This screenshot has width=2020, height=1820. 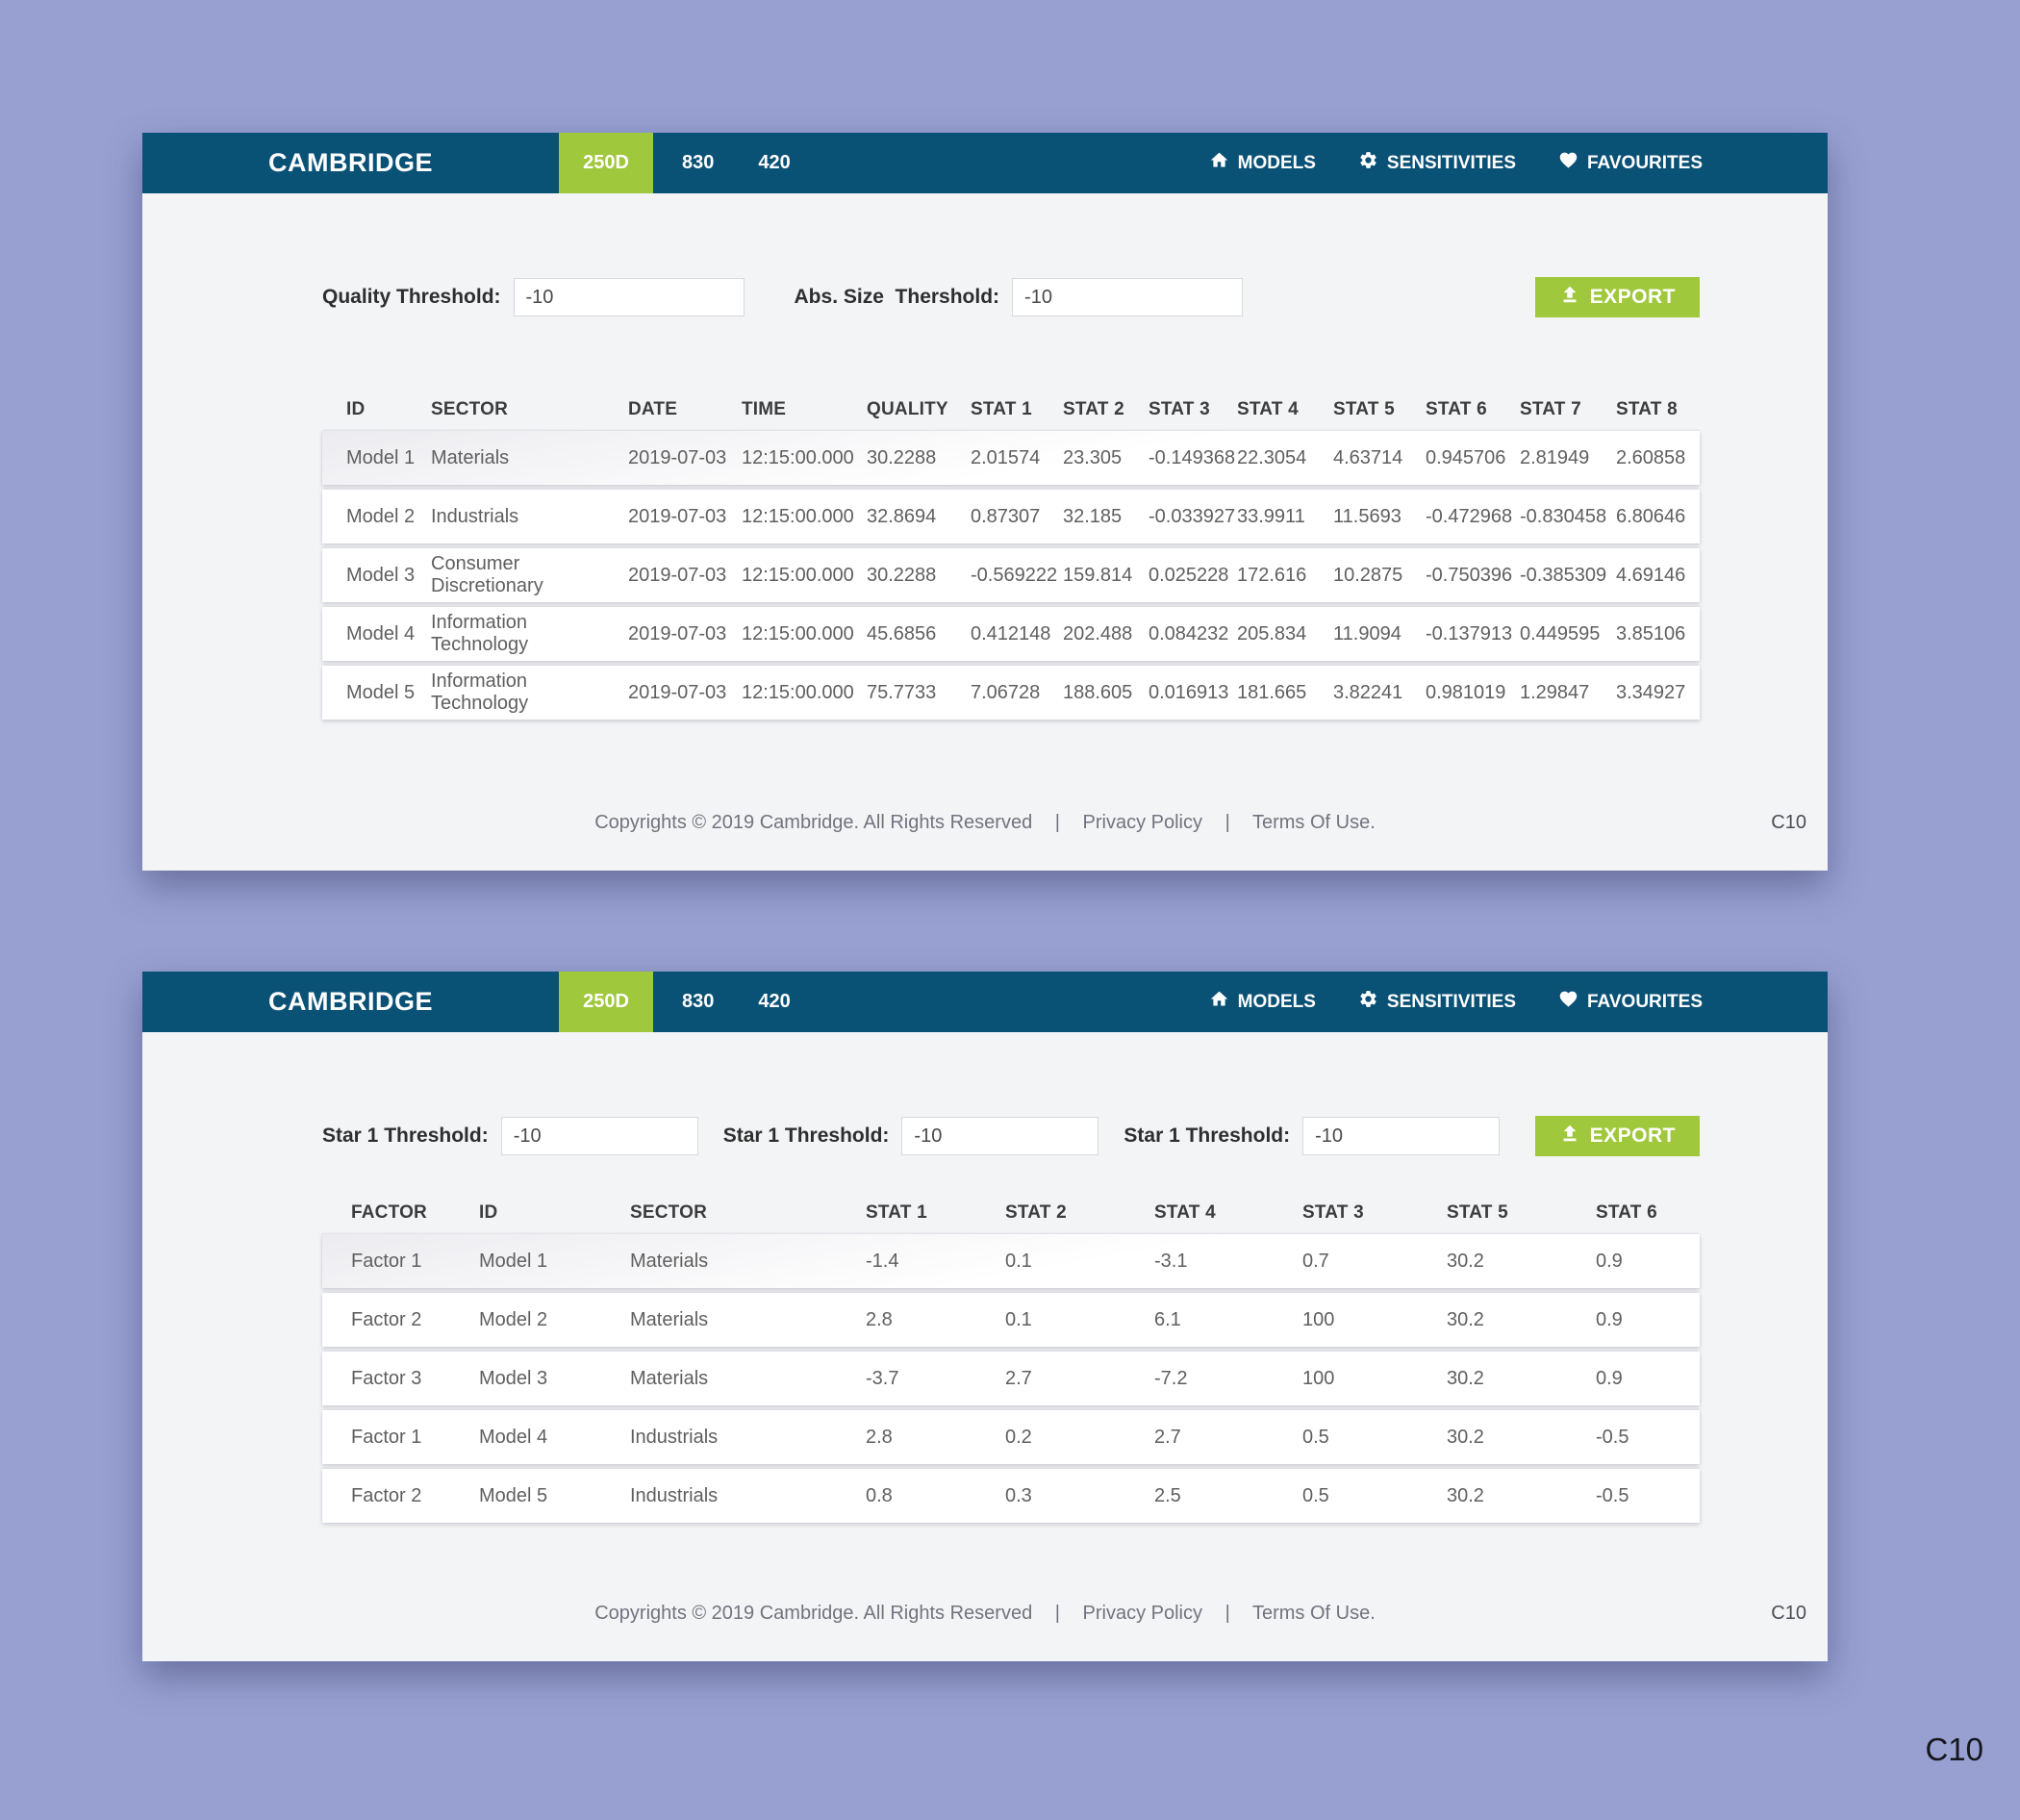 I want to click on table-cell: 2.5, so click(x=1167, y=1495).